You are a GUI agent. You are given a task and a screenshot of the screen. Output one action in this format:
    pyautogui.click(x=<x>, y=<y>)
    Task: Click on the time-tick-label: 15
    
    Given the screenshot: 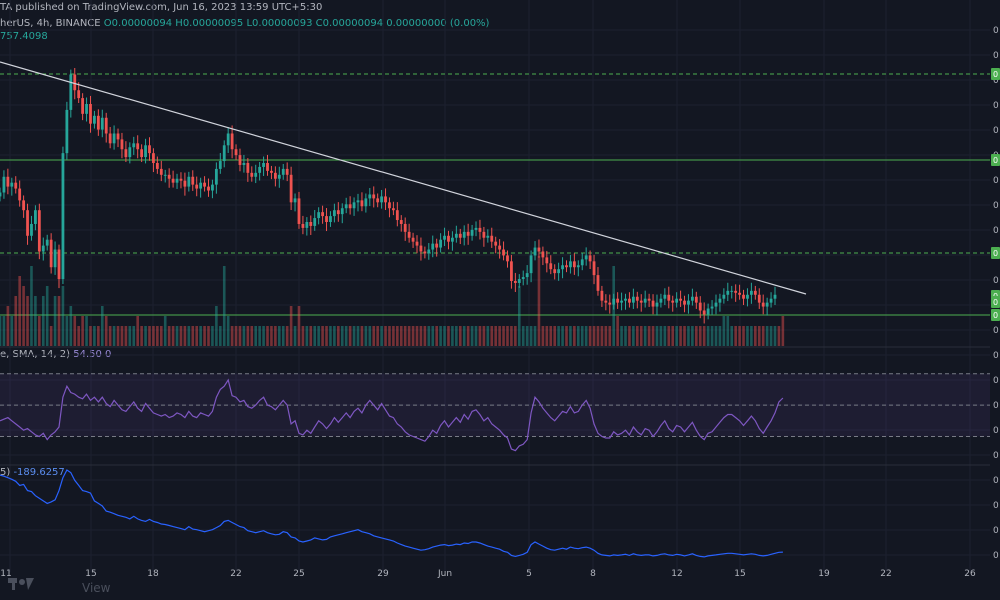 What is the action you would take?
    pyautogui.click(x=90, y=574)
    